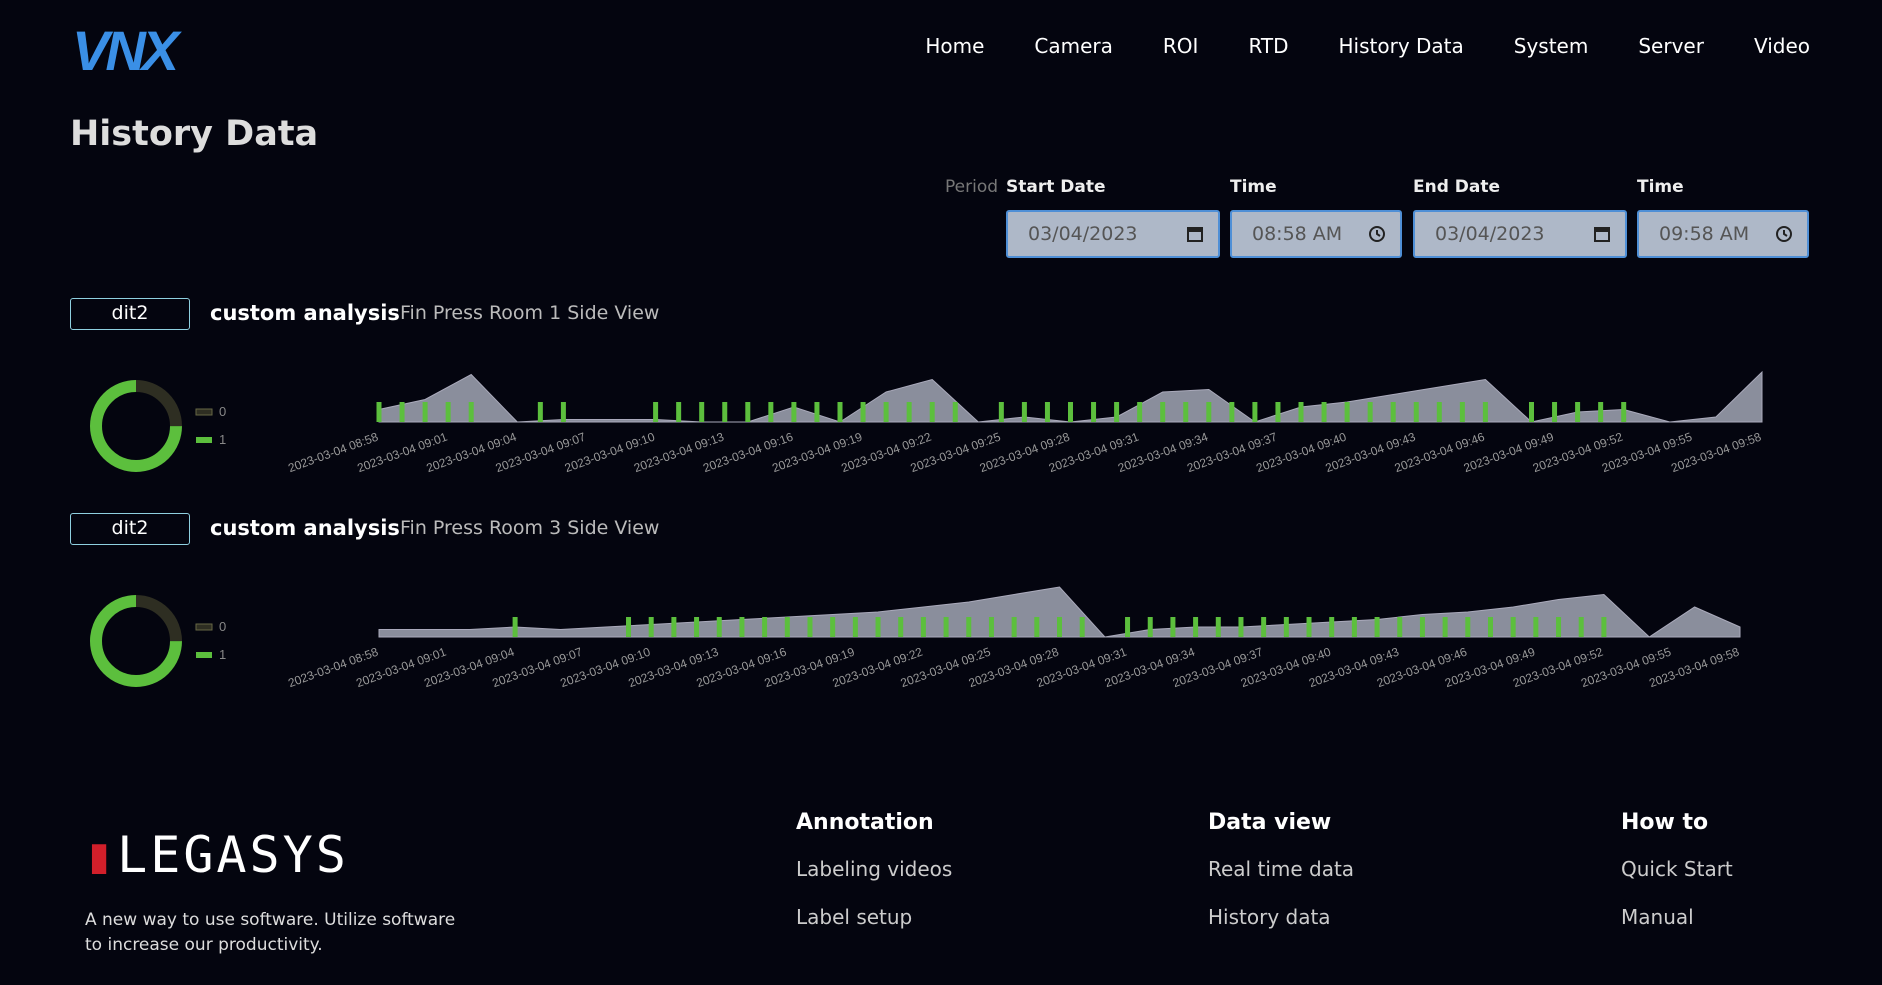 This screenshot has height=985, width=1882. I want to click on nav-link: ROI, so click(1180, 46).